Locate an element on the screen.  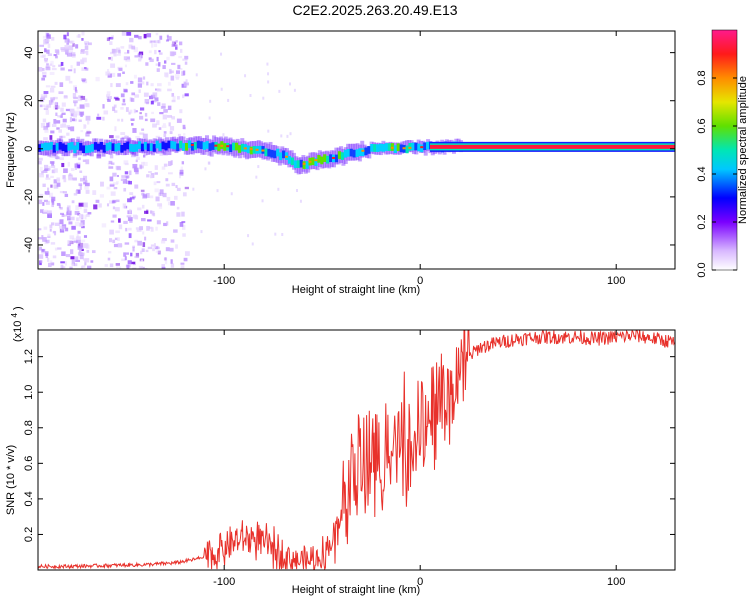
spectrogram-noise is located at coordinates (170, 150).